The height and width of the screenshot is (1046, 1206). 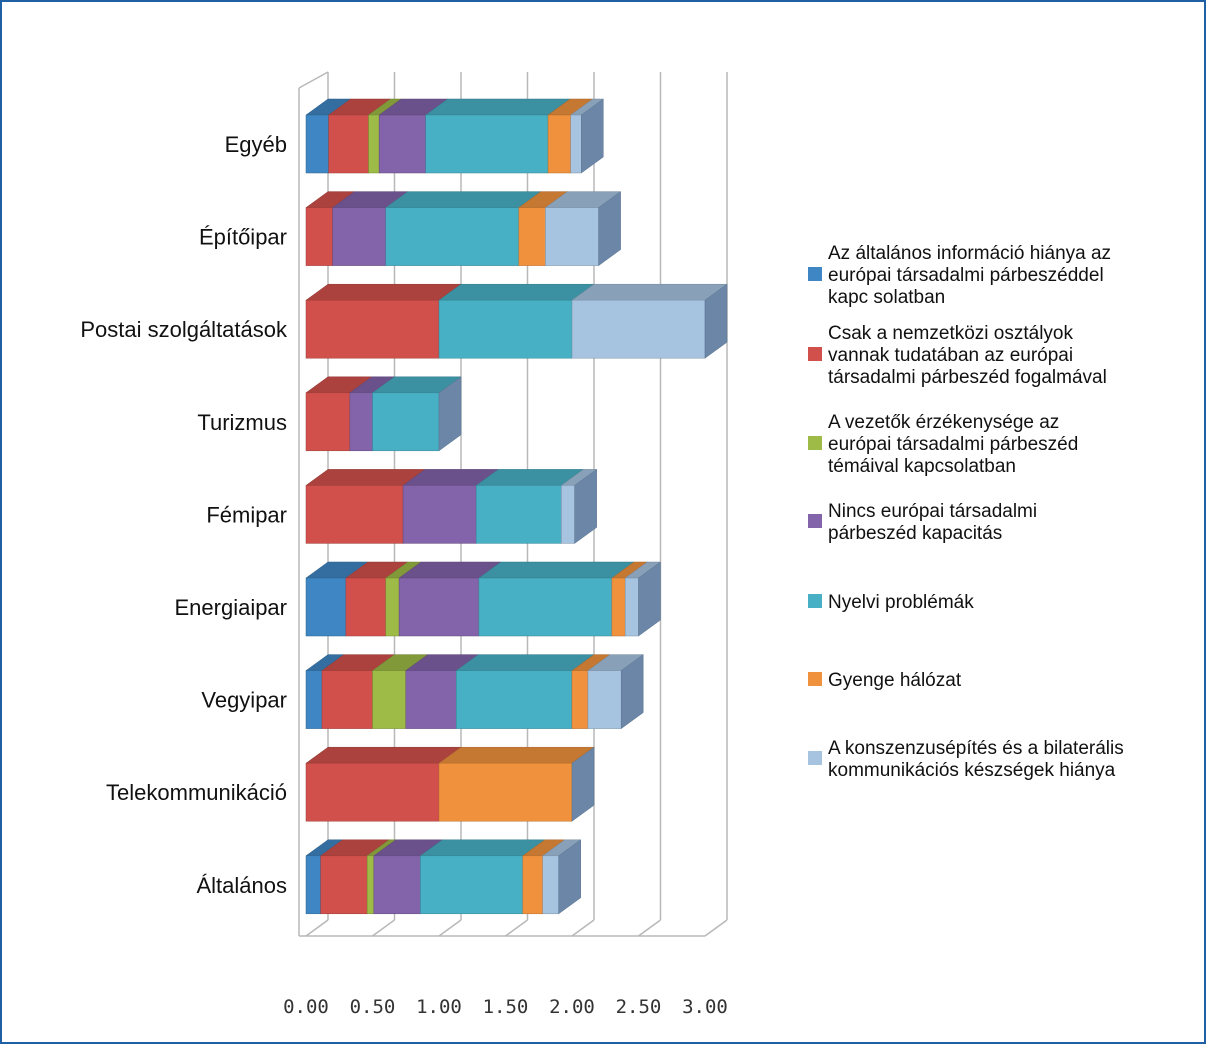 What do you see at coordinates (243, 237) in the screenshot?
I see `category-label: Építőipar` at bounding box center [243, 237].